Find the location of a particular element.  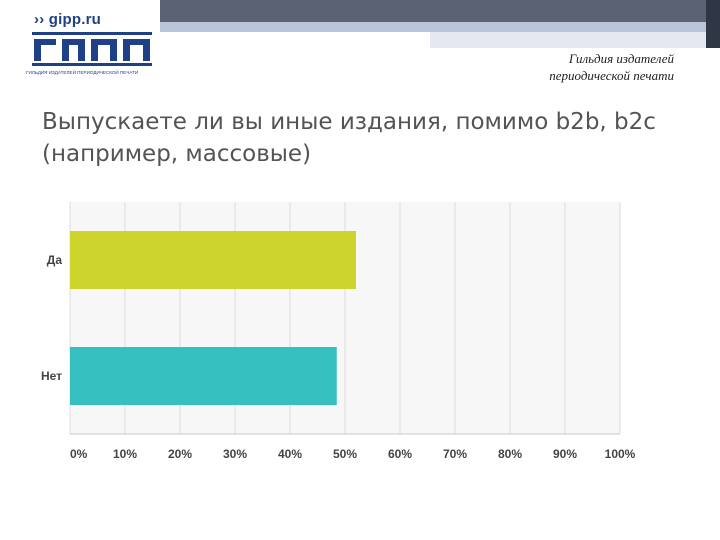

category-labels: Да Нет is located at coordinates (51, 318).